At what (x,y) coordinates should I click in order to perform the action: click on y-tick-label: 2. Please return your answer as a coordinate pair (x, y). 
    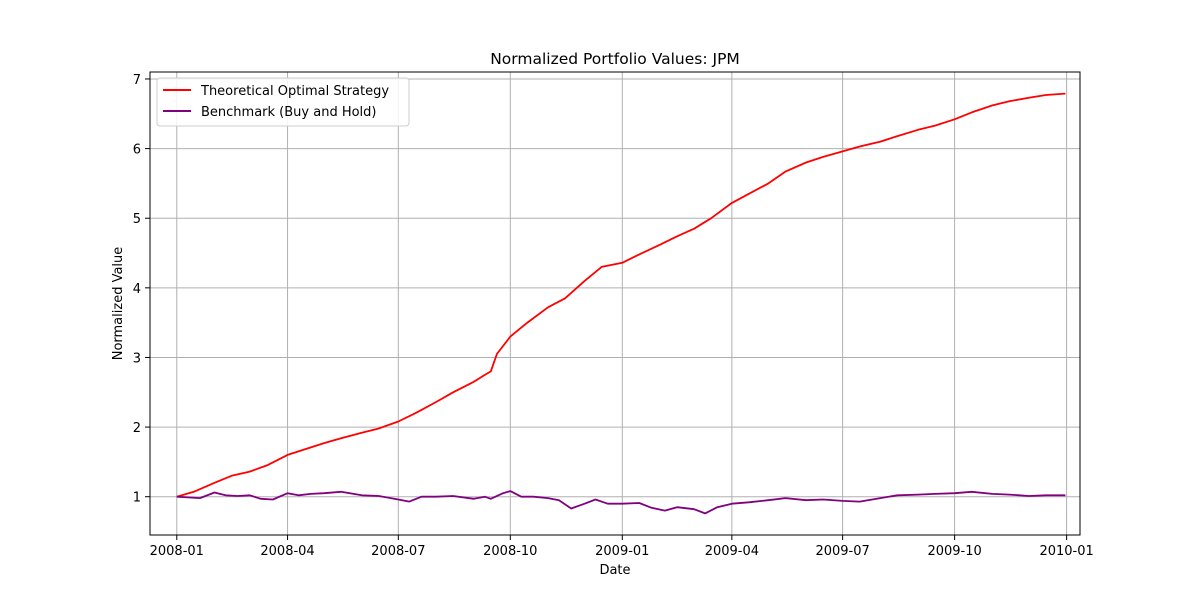
    Looking at the image, I should click on (137, 428).